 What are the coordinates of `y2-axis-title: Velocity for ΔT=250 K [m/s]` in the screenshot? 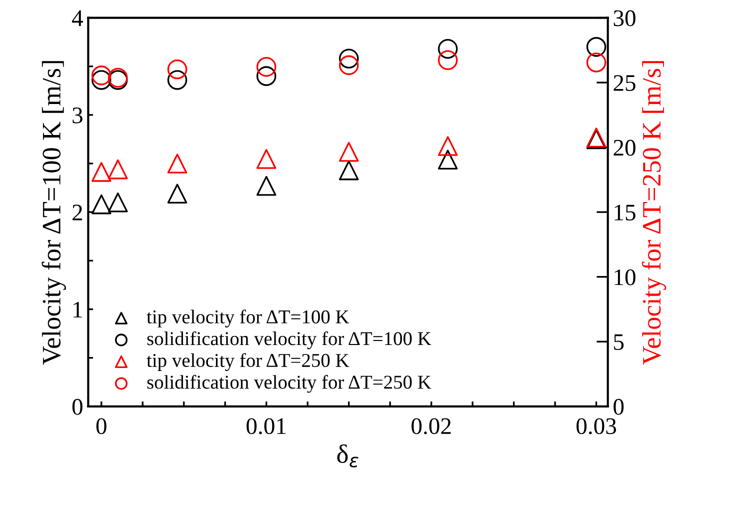 It's located at (654, 213).